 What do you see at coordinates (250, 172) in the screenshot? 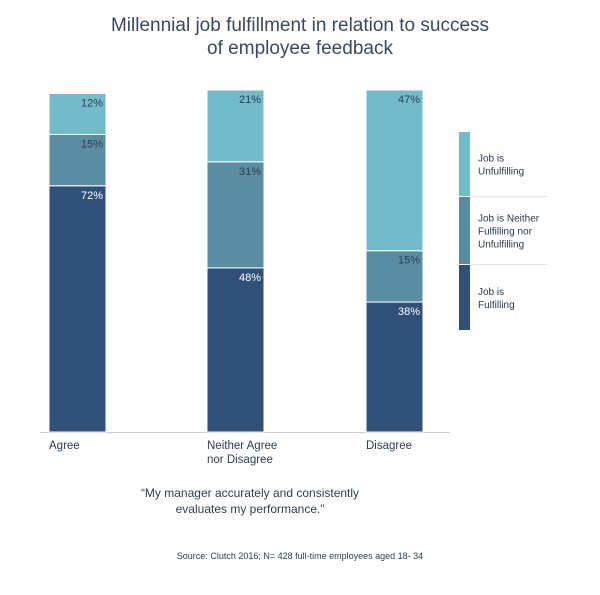
I see `data-label: 31%` at bounding box center [250, 172].